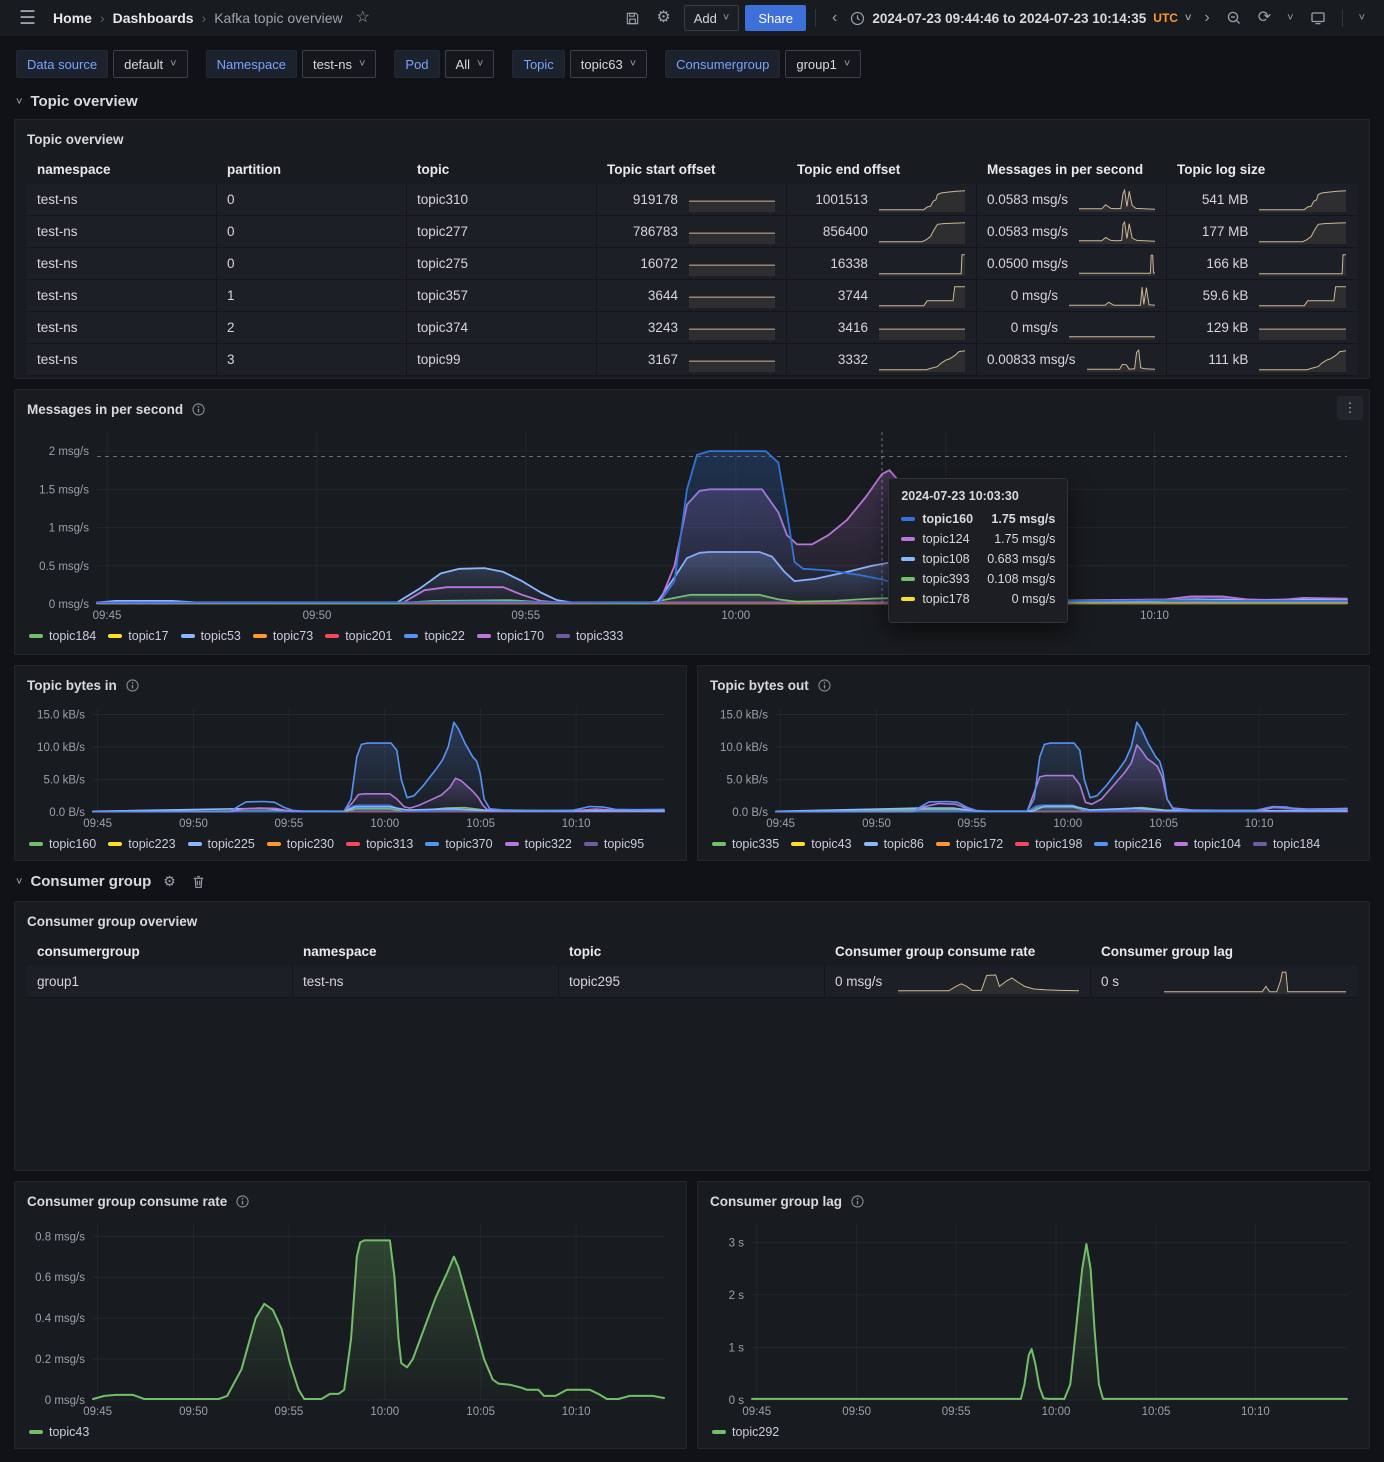  Describe the element at coordinates (632, 18) in the screenshot. I see `save-dashboard-button` at that location.